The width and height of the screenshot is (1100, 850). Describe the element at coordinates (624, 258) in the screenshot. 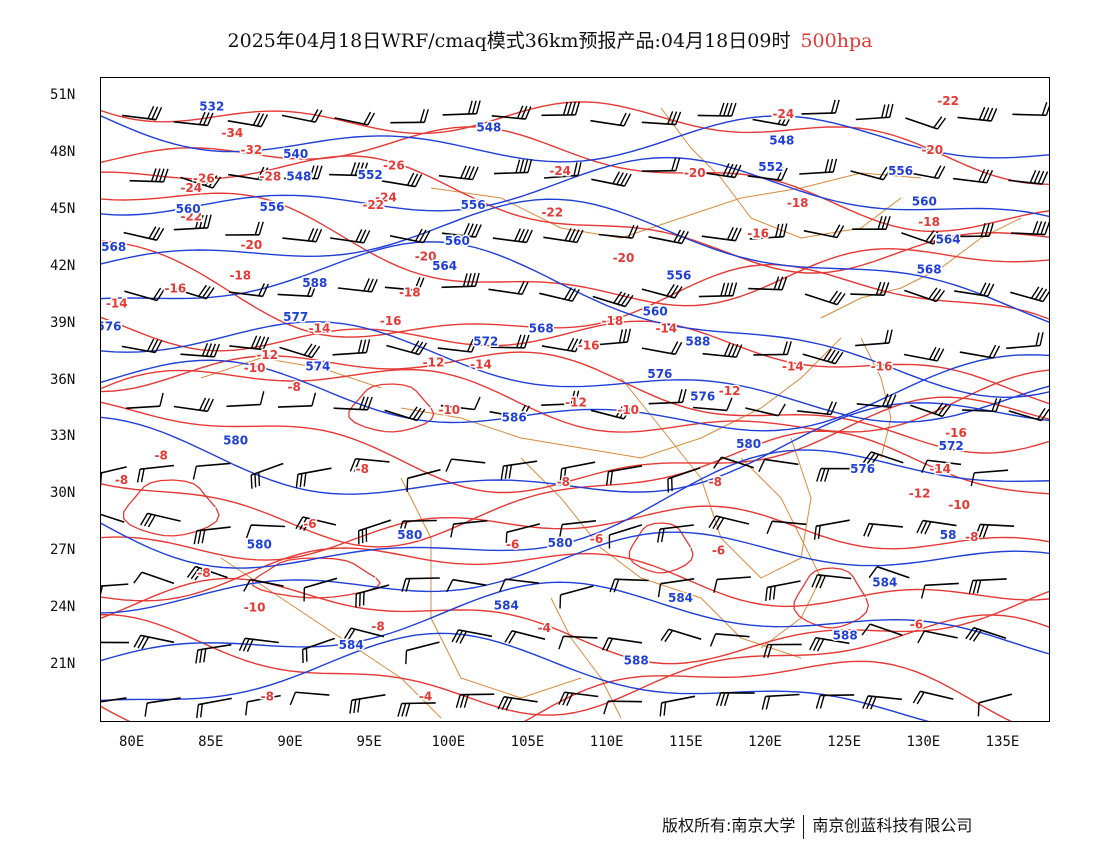

I see `temperature-label: -20` at that location.